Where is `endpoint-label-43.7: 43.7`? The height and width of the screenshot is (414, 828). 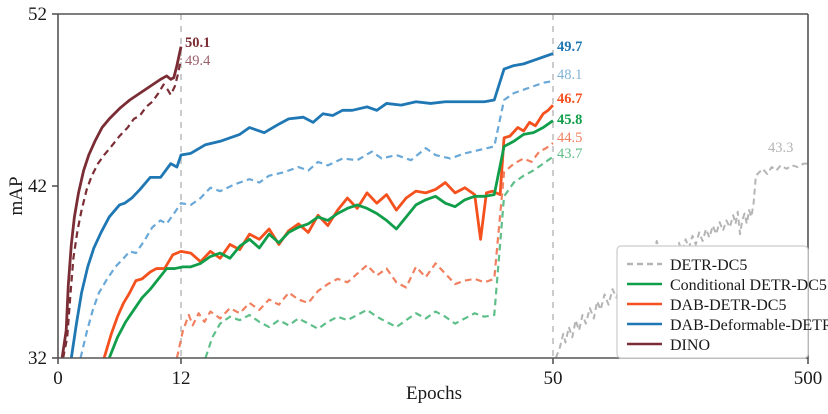
endpoint-label-43.7: 43.7 is located at coordinates (569, 154).